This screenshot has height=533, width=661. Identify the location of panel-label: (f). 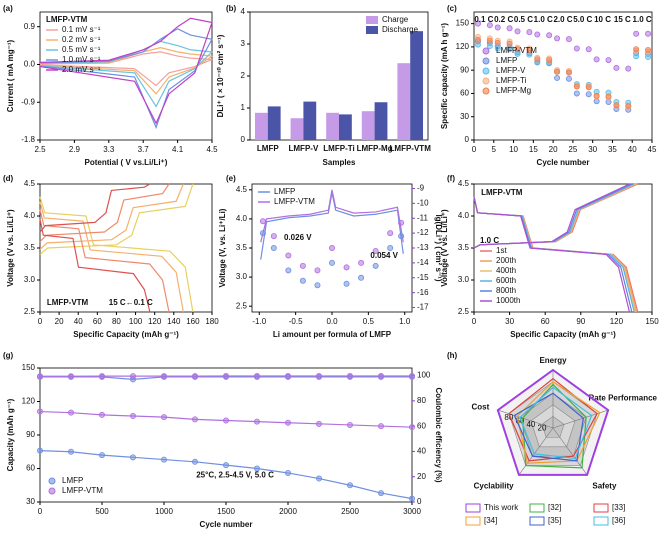
(451, 178).